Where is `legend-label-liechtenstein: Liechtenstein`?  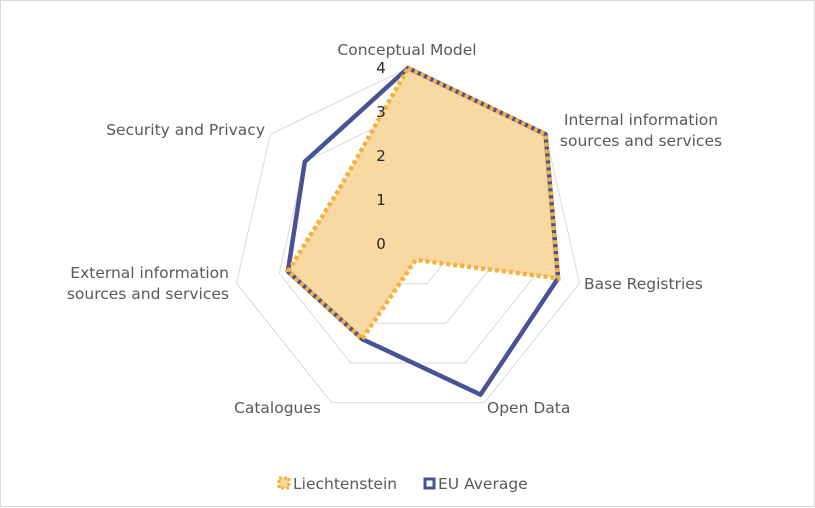 legend-label-liechtenstein: Liechtenstein is located at coordinates (345, 484).